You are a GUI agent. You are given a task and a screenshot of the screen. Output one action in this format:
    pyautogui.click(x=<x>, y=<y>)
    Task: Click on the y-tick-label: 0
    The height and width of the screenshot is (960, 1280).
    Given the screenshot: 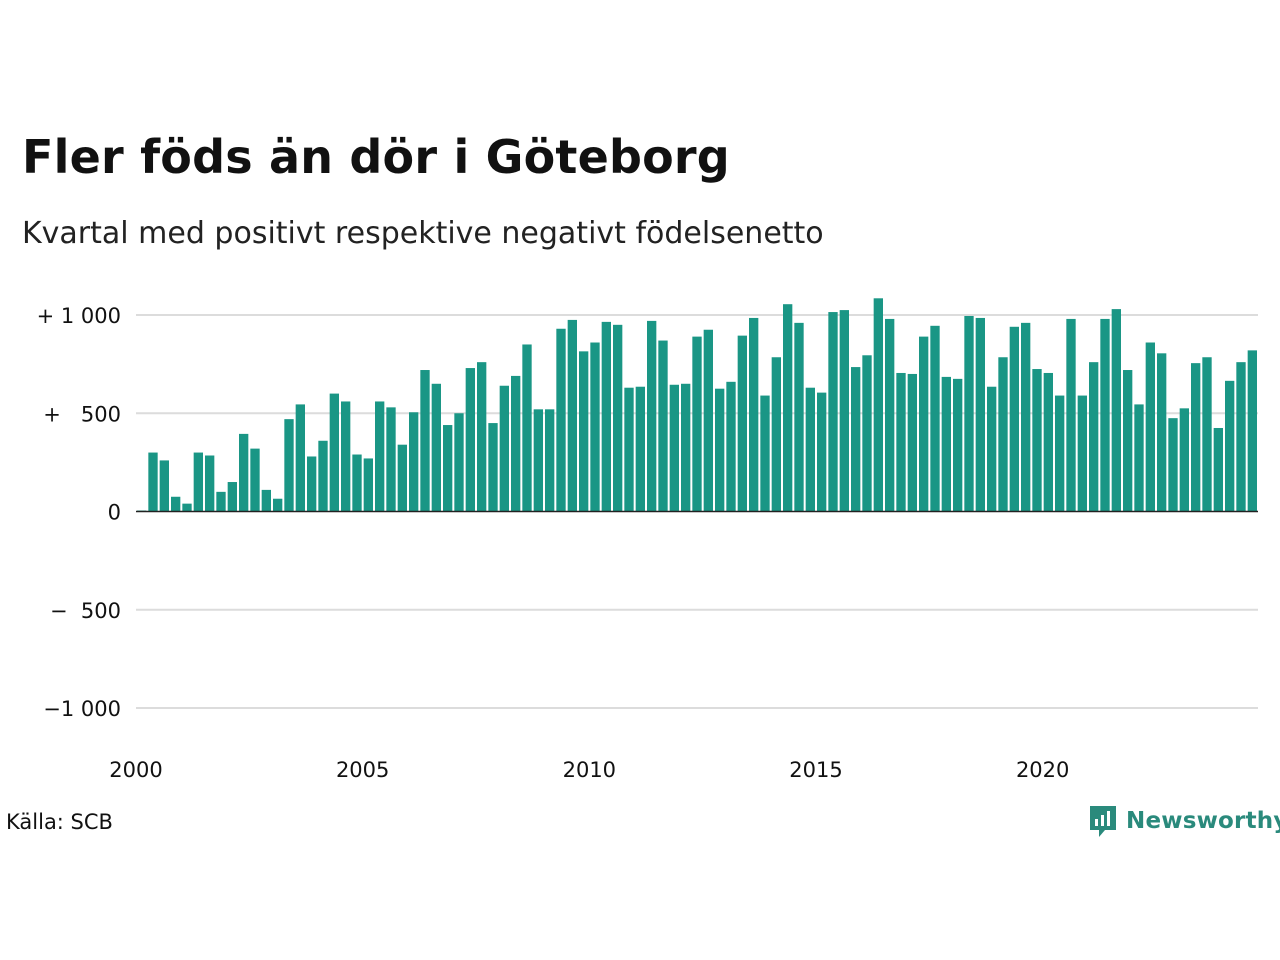 What is the action you would take?
    pyautogui.click(x=114, y=513)
    